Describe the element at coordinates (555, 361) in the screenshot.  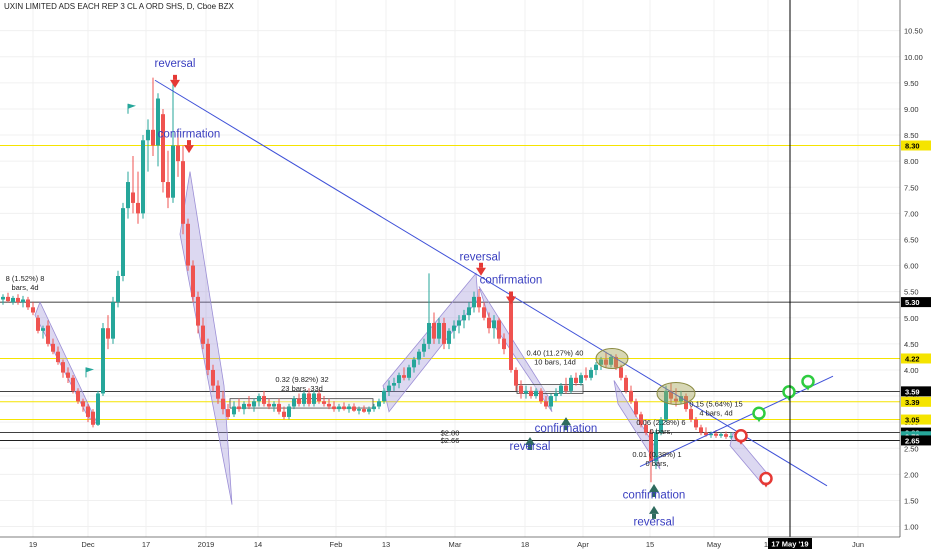
I see `measure-label: 10 bars, 14d` at that location.